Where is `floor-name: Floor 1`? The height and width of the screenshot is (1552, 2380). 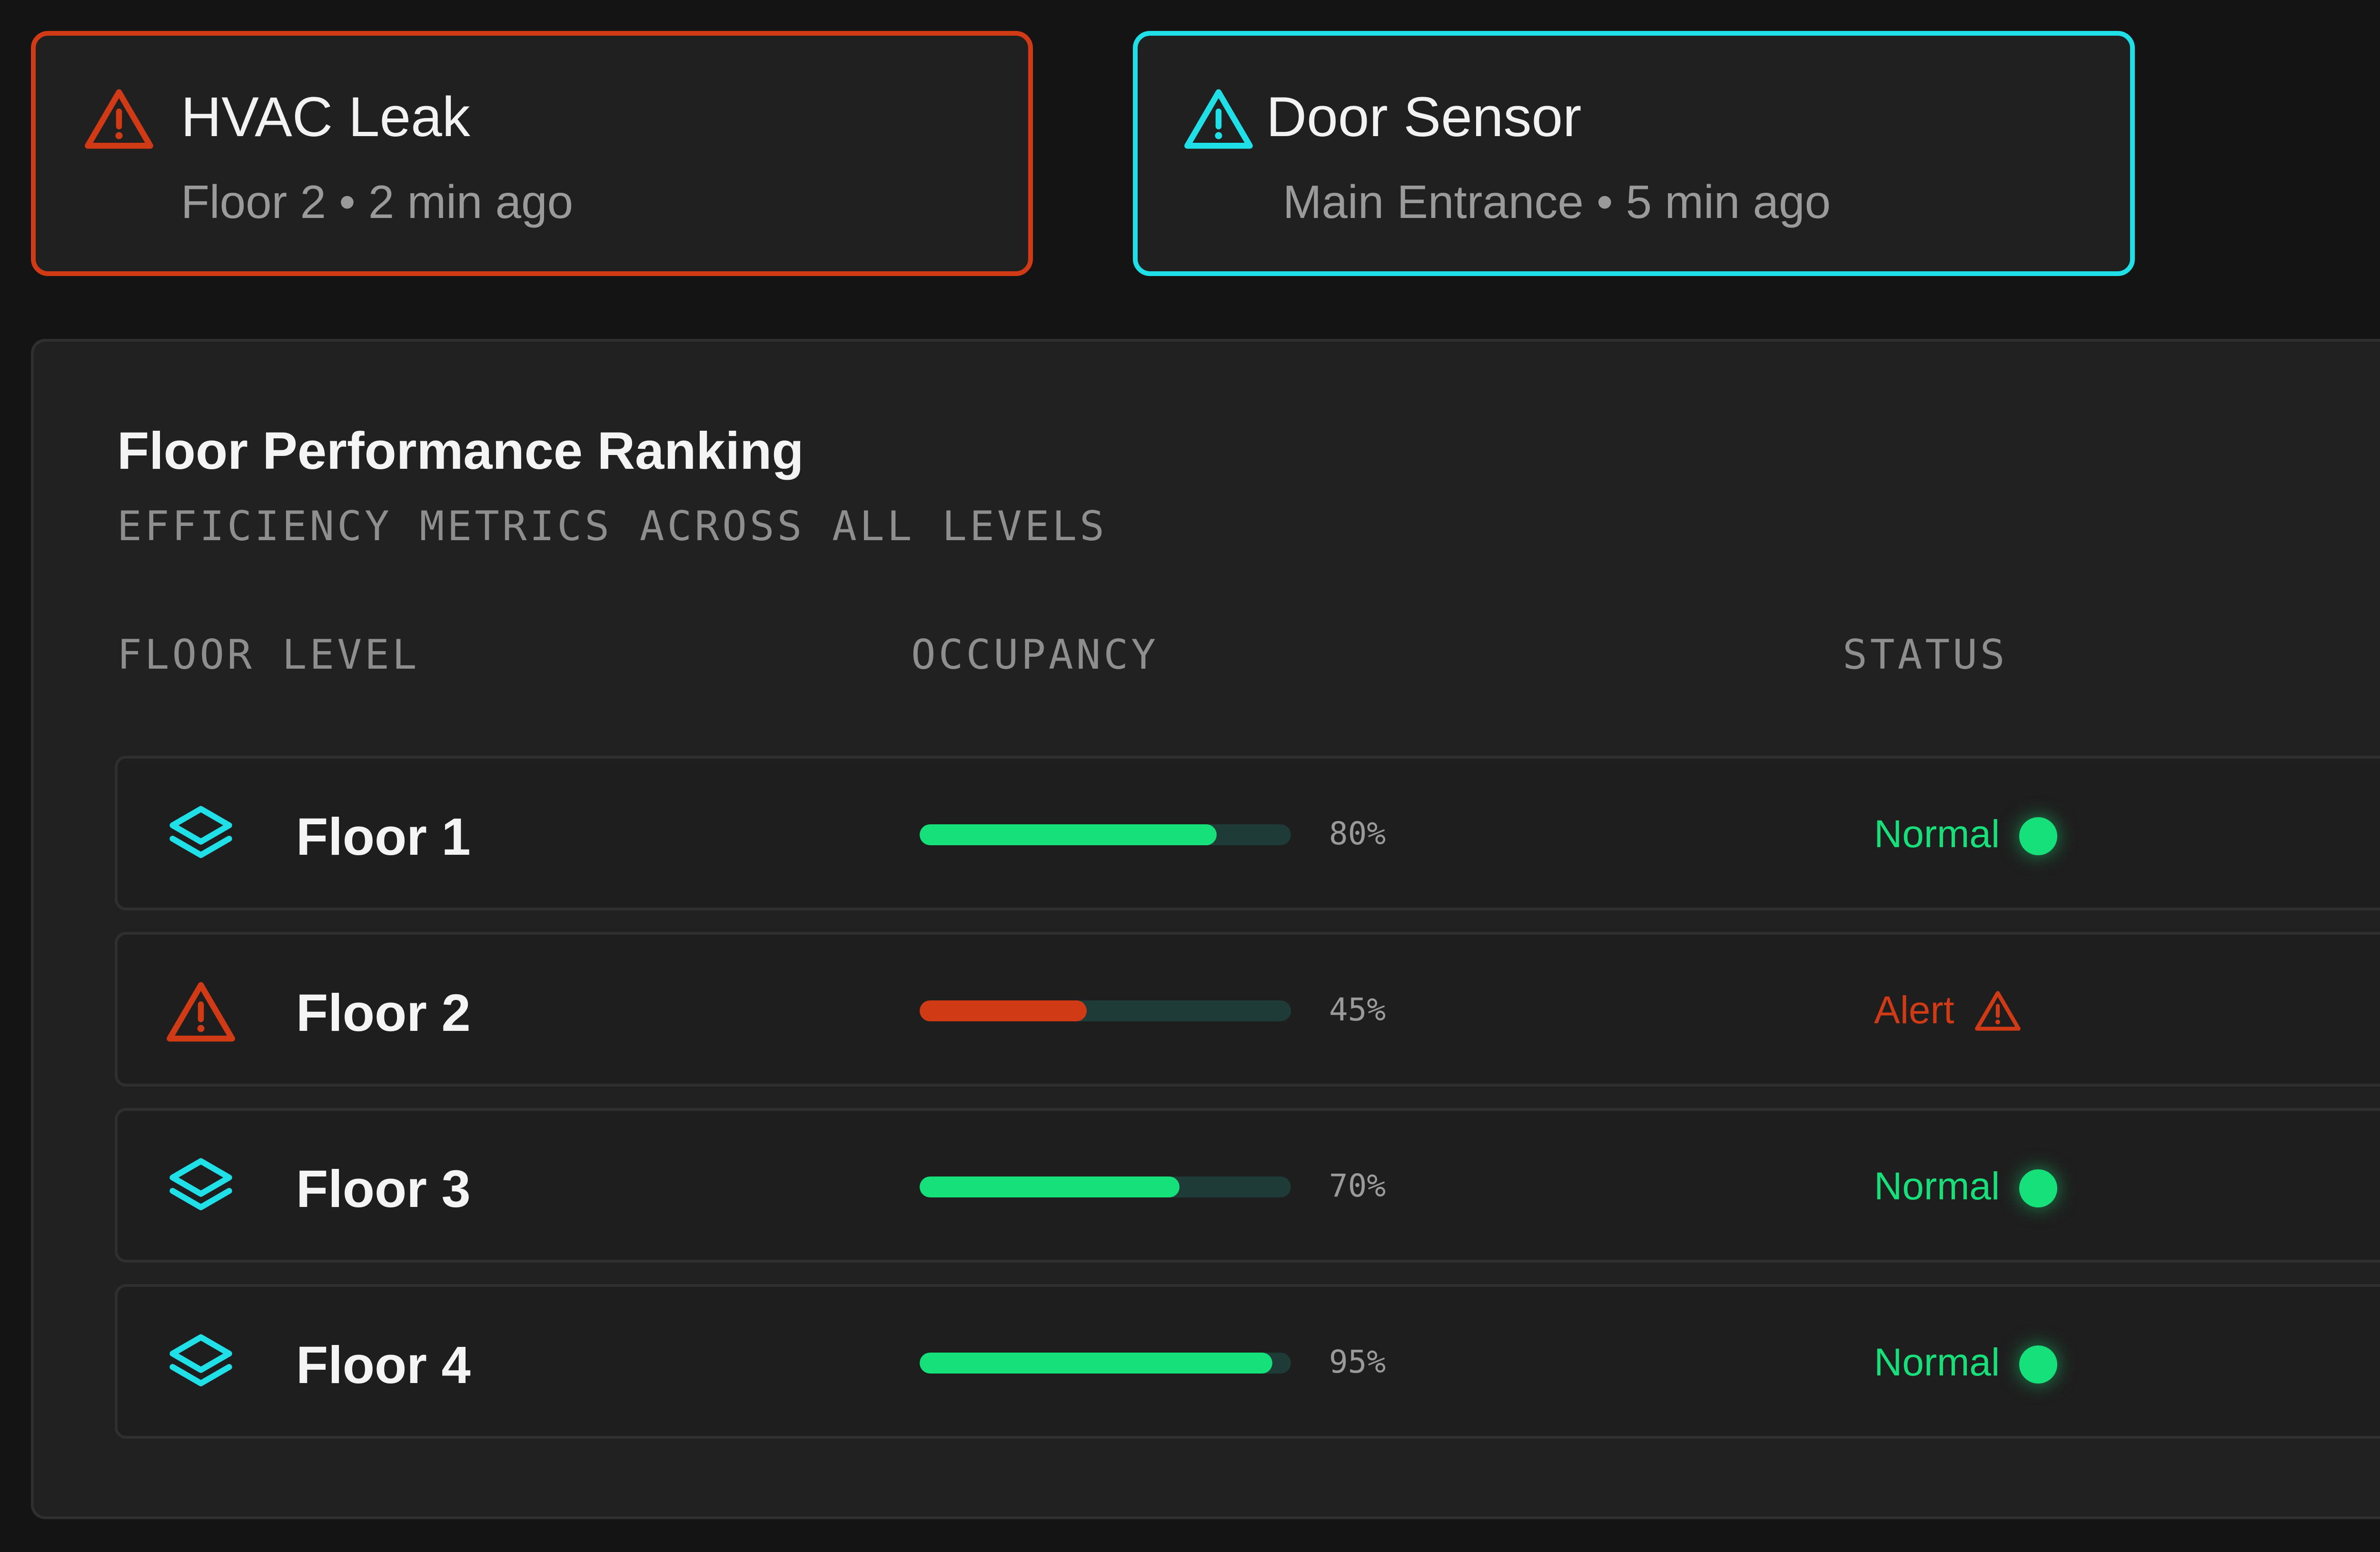 floor-name: Floor 1 is located at coordinates (383, 837).